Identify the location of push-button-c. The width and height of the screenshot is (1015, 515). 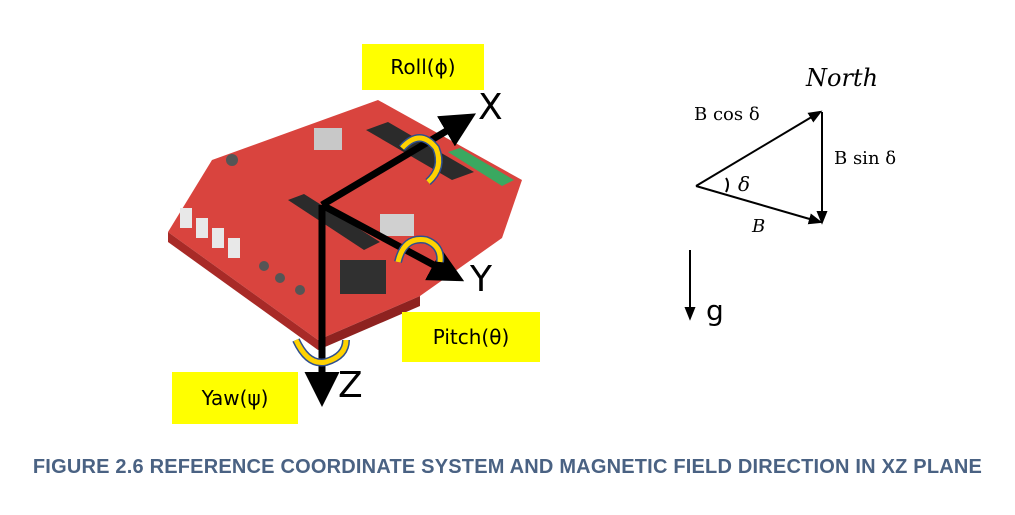
(300, 290).